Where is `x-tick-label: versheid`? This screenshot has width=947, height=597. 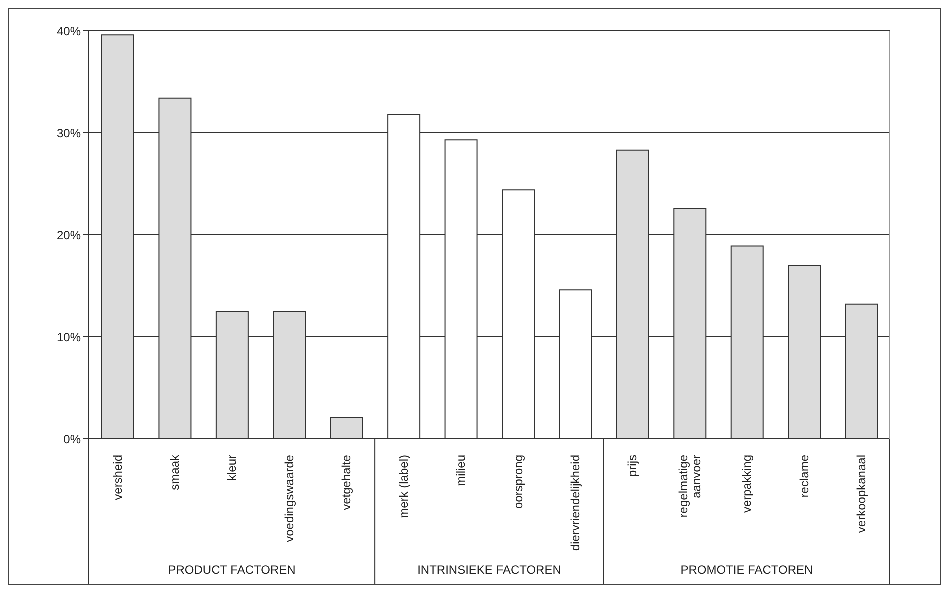 x-tick-label: versheid is located at coordinates (117, 477).